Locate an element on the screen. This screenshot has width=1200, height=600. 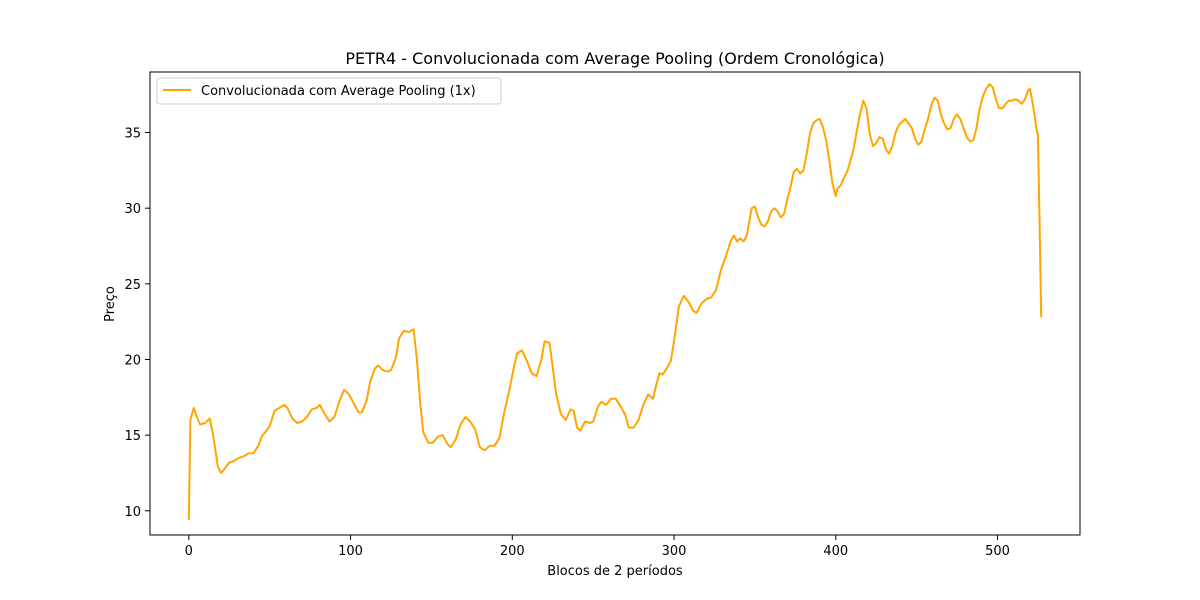
y-tick-label: 30 is located at coordinates (132, 209).